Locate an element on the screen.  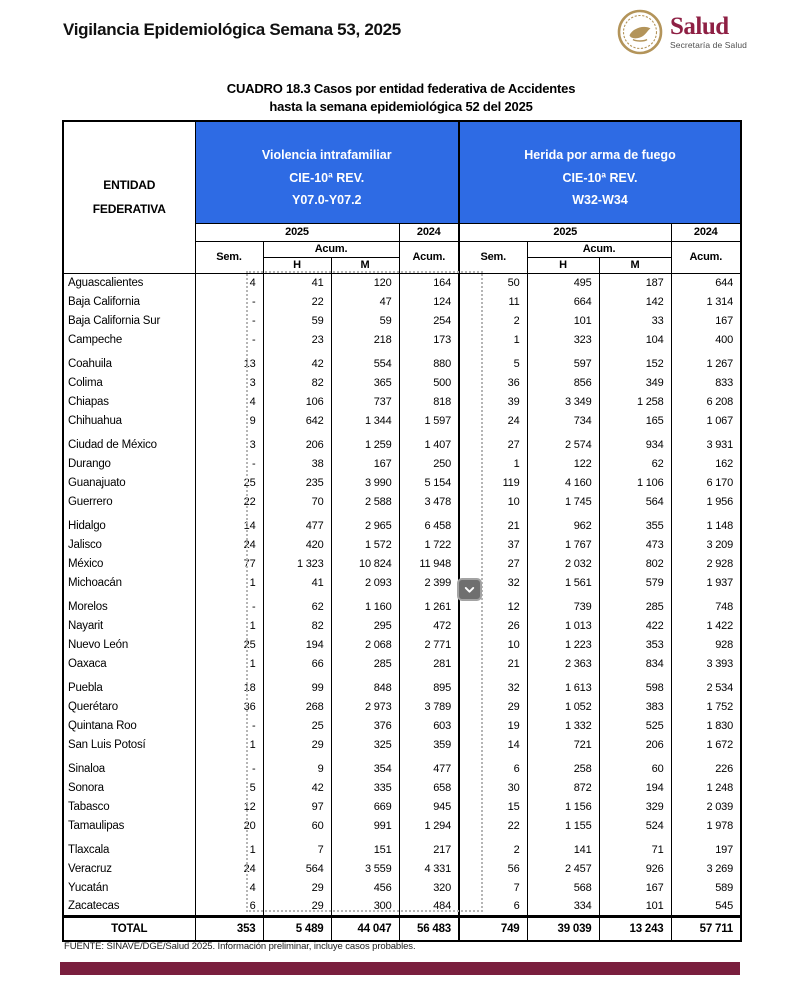
table-row: Hidalgo 14 477 2 965 6 458 21 962 355 1 148 is located at coordinates (402, 523).